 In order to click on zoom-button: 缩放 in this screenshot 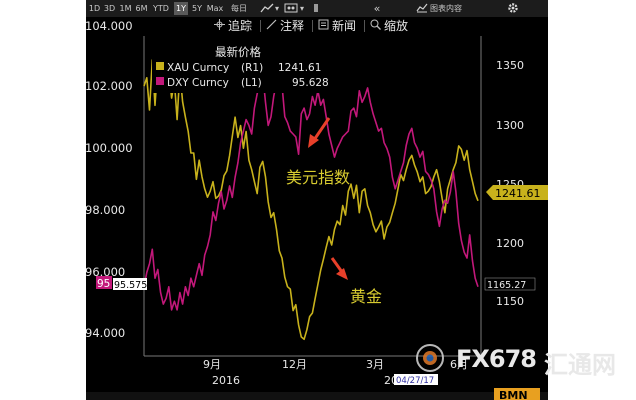, I will do `click(396, 26)`.